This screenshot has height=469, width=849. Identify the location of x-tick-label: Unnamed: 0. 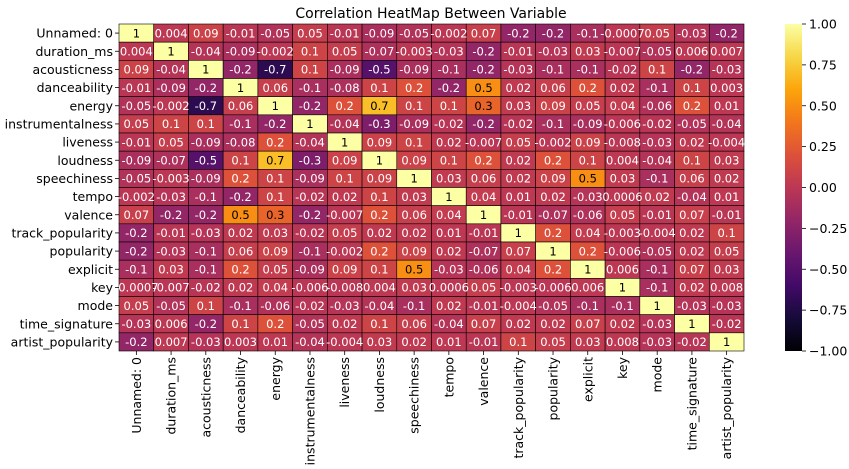
(136, 395).